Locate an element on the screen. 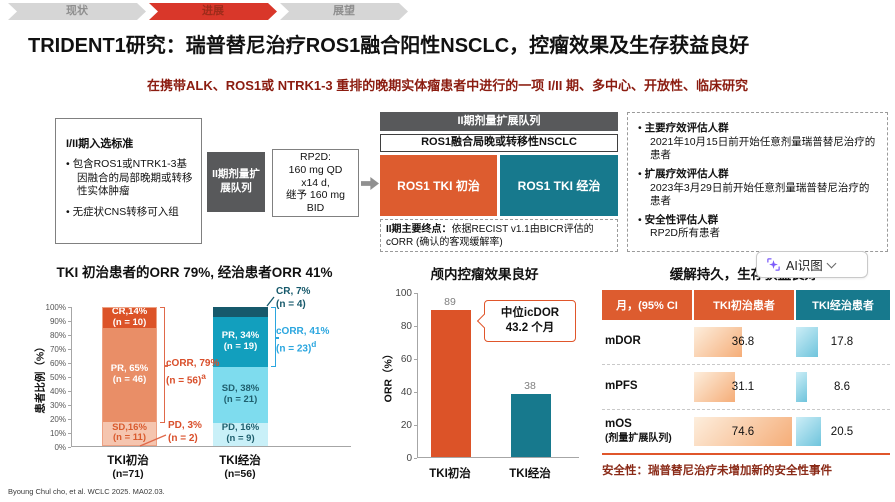  plot-area is located at coordinates (498, 375).